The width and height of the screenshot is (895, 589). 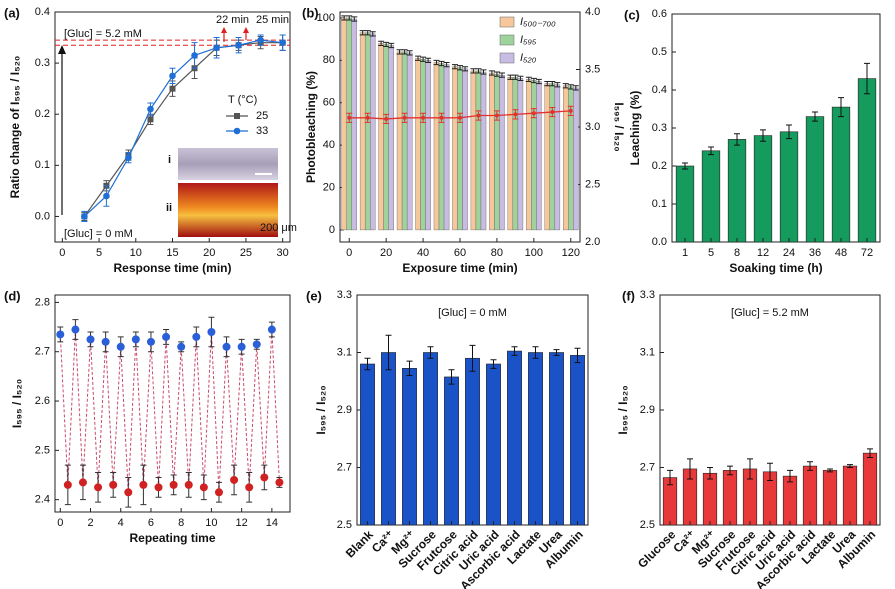 What do you see at coordinates (98, 234) in the screenshot?
I see `annotation: [Gluc] = 0 mM` at bounding box center [98, 234].